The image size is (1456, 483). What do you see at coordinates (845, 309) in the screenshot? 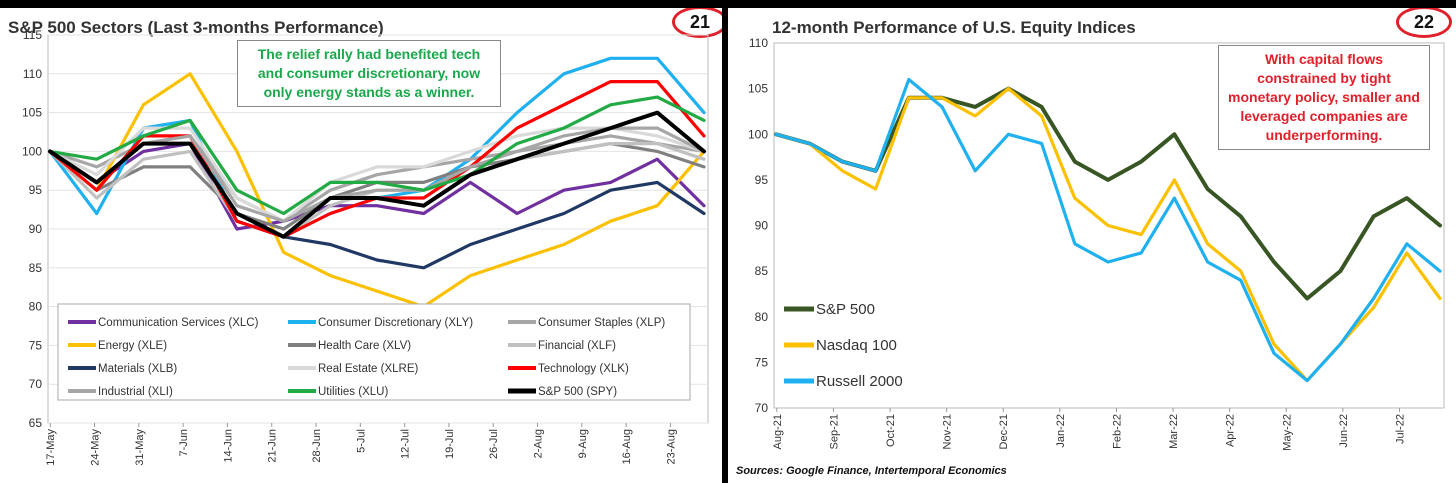
I see `legend-label-s-p-500: S&P 500` at bounding box center [845, 309].